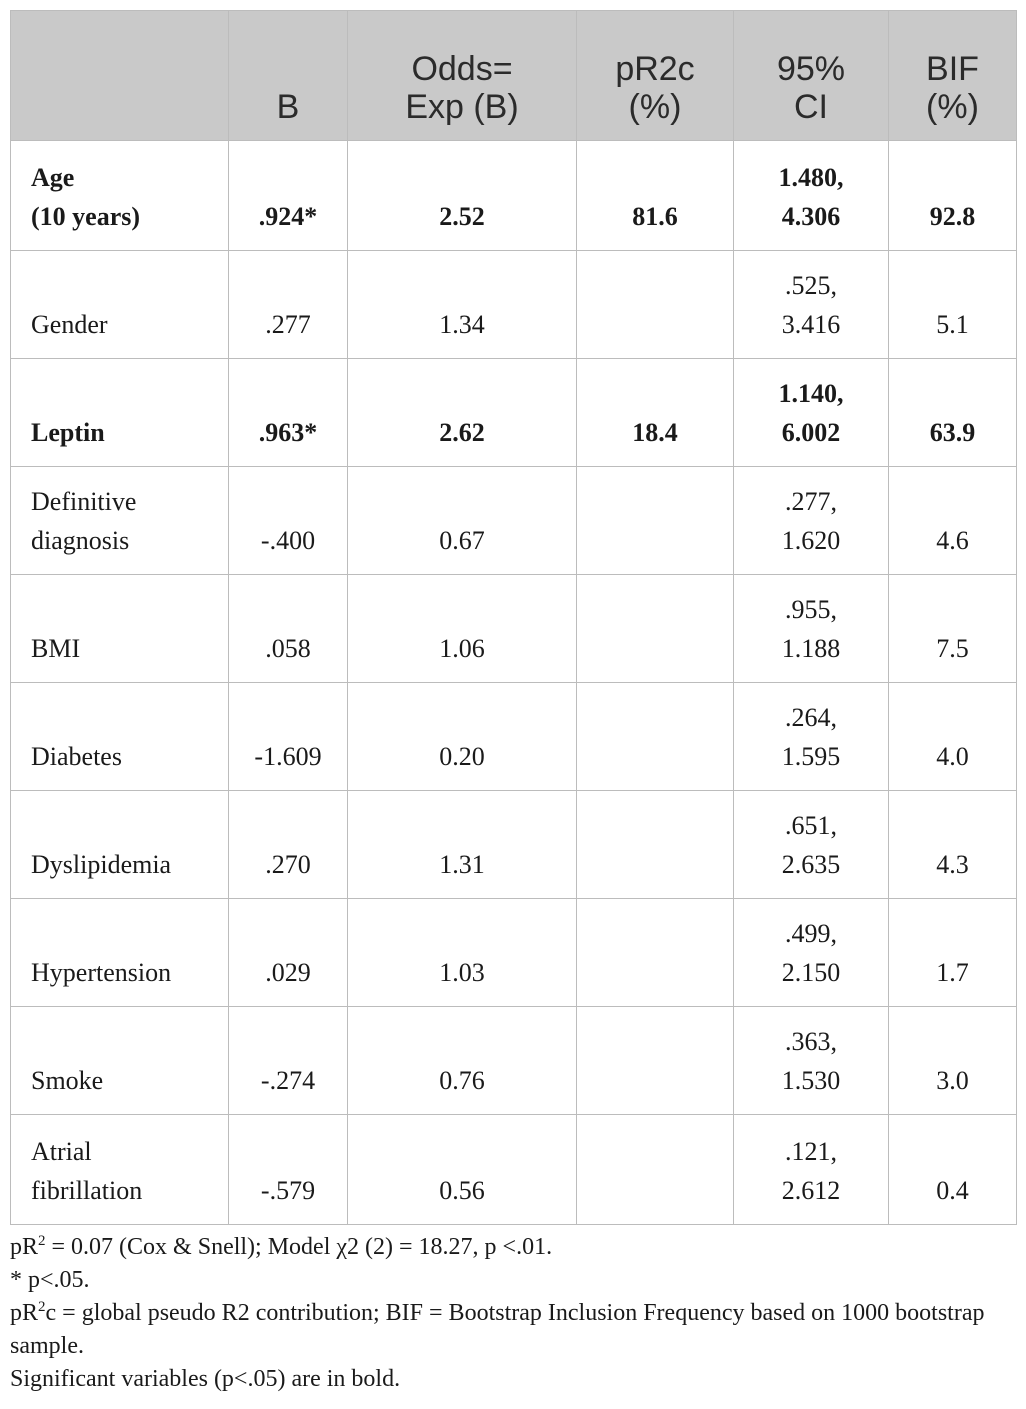 The image size is (1026, 1409). What do you see at coordinates (655, 195) in the screenshot?
I see `cell-pr2c: 81.6` at bounding box center [655, 195].